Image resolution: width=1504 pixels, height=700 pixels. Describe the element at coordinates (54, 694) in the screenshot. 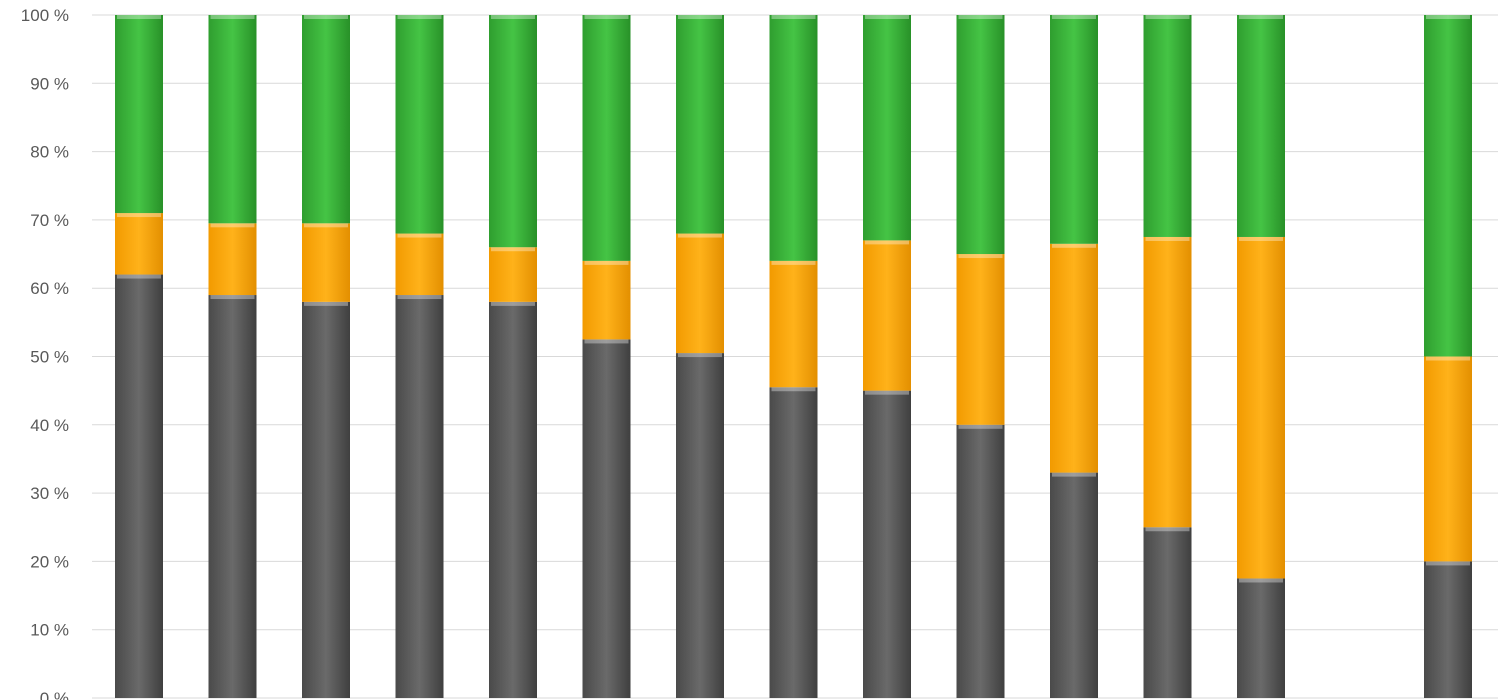

I see `y-tick-label: 0 %` at that location.